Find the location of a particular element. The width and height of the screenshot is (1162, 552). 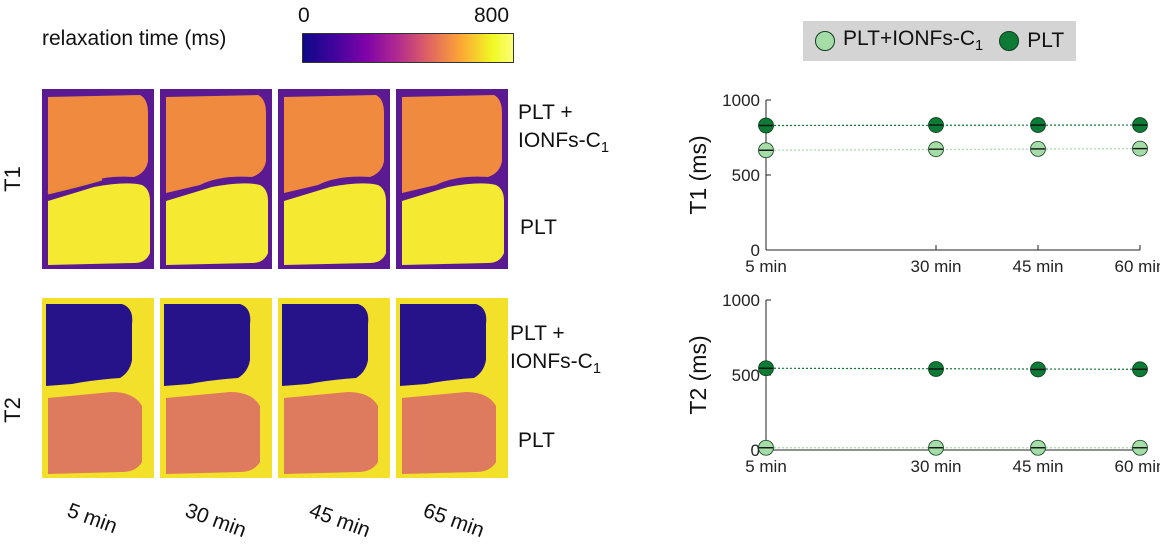

legend-swatch-plt is located at coordinates (1009, 41).